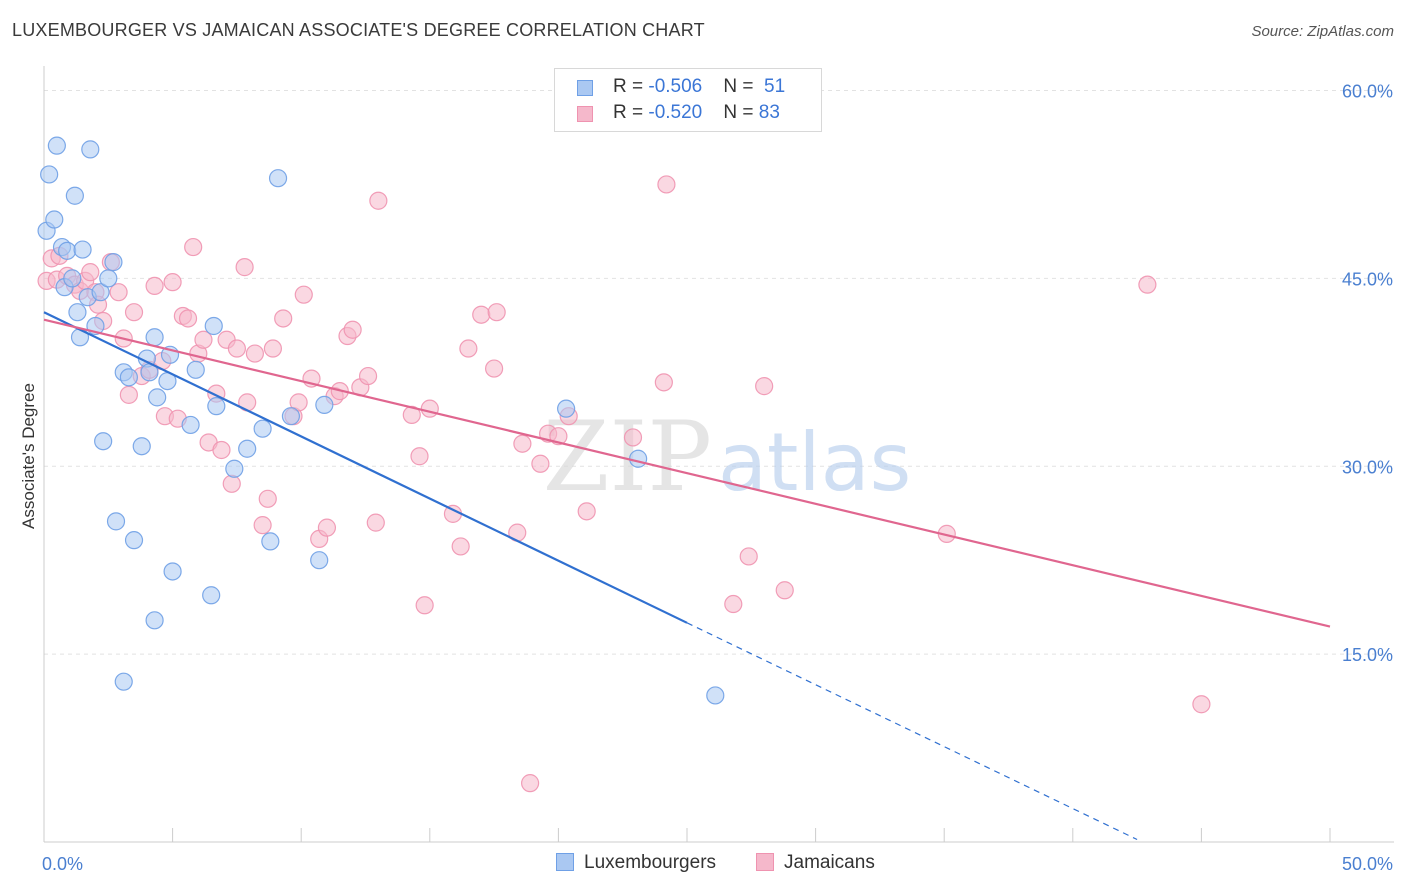 The width and height of the screenshot is (1406, 892). I want to click on y-tick-label: 15.0%, so click(1367, 655).